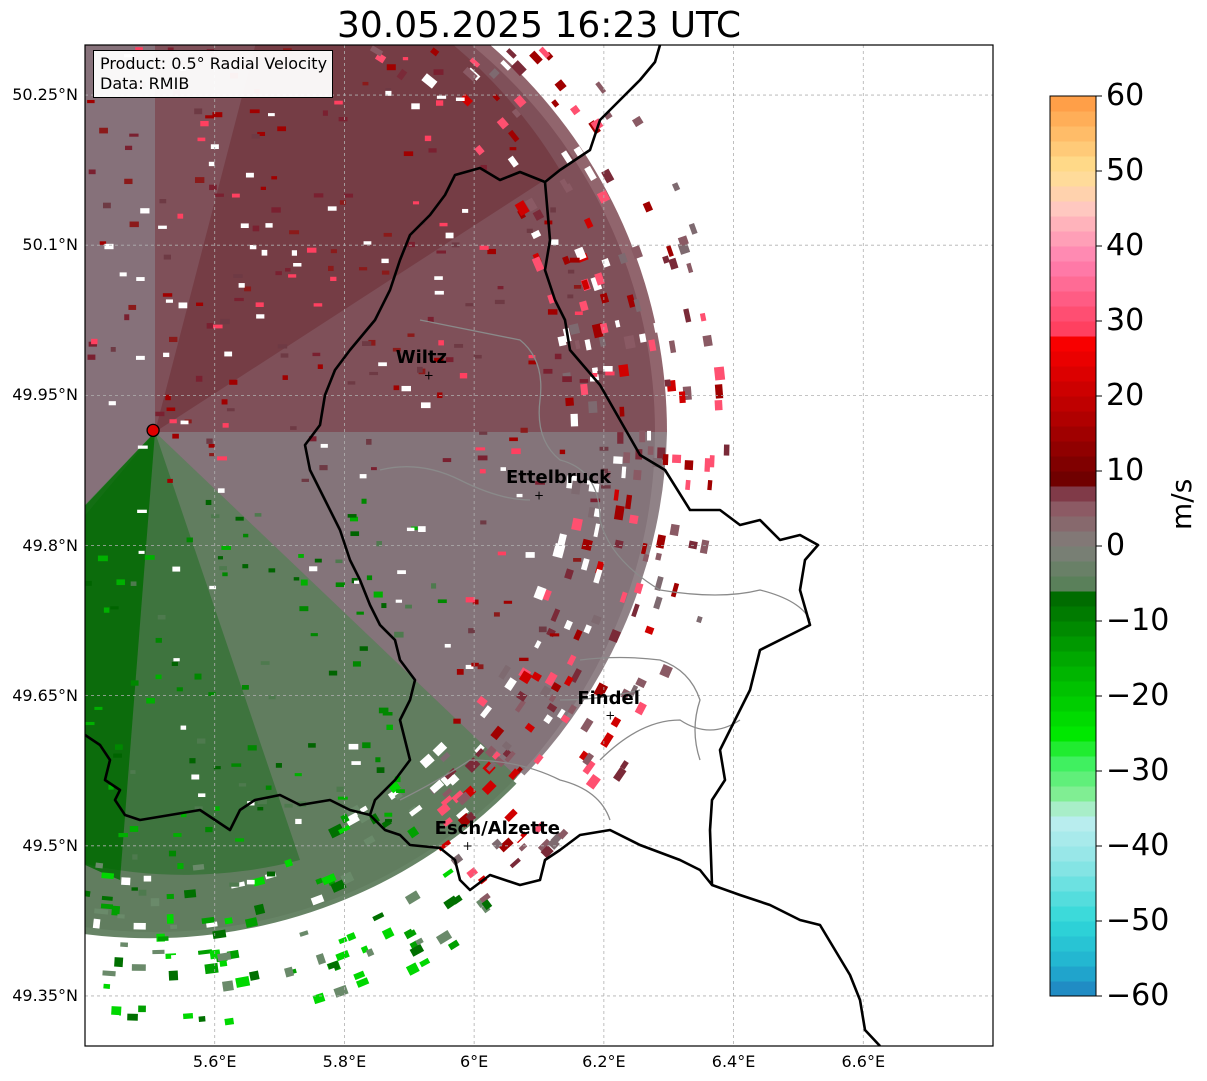 Image resolution: width=1207 pixels, height=1081 pixels. I want to click on inbound-core-sector, so click(120, 656).